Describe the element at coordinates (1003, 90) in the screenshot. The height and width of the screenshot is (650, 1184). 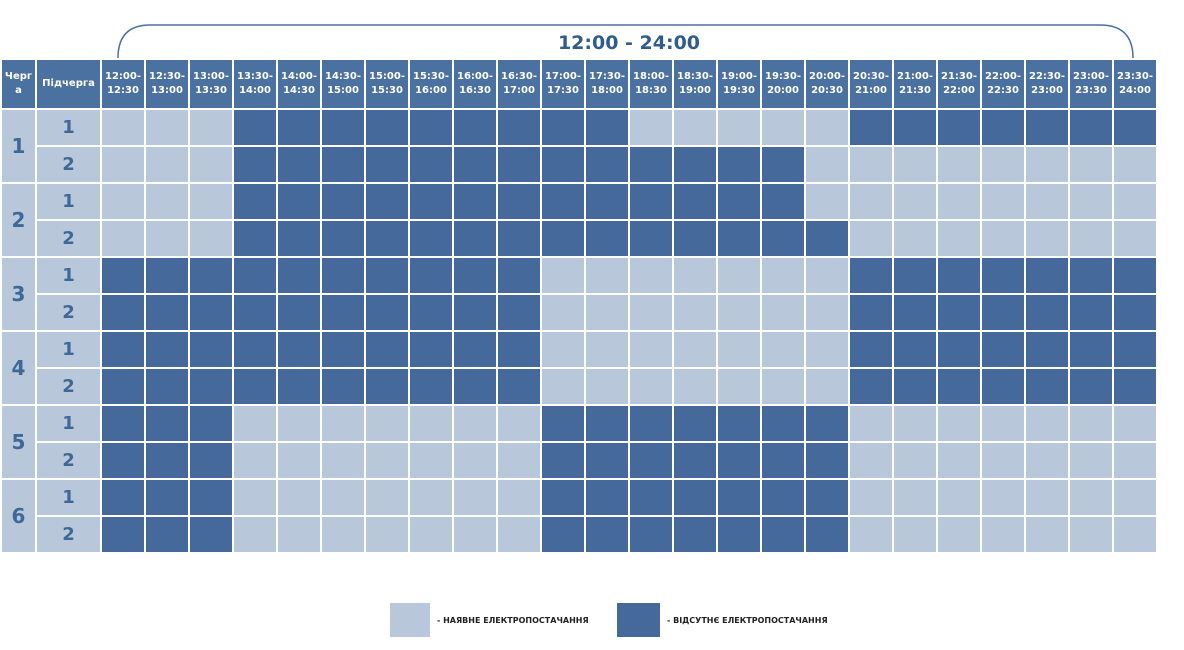
I see `slot-end: 22:30` at that location.